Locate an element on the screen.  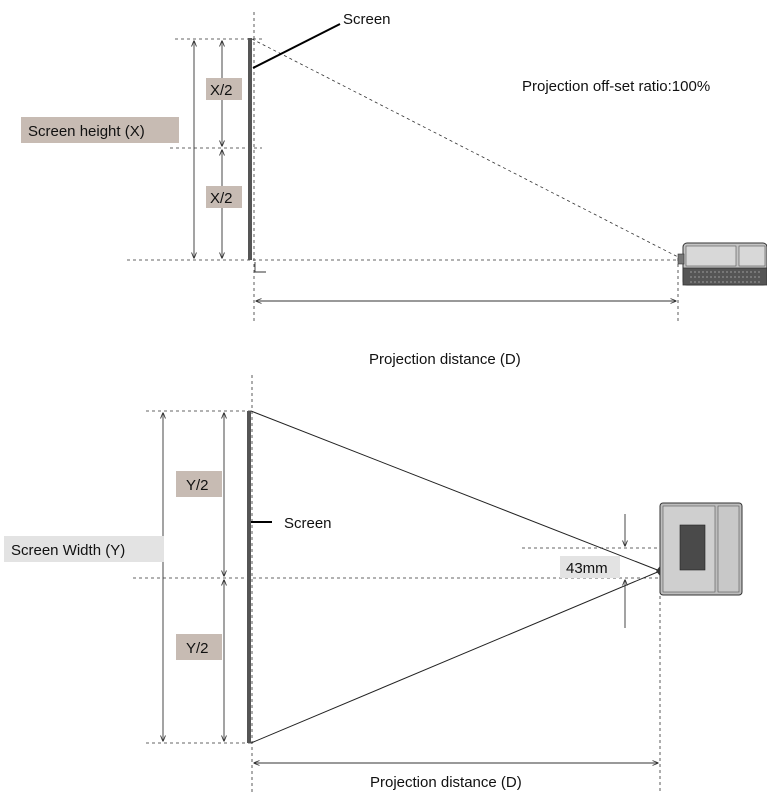
top-beam-lower is located at coordinates (455, 657).